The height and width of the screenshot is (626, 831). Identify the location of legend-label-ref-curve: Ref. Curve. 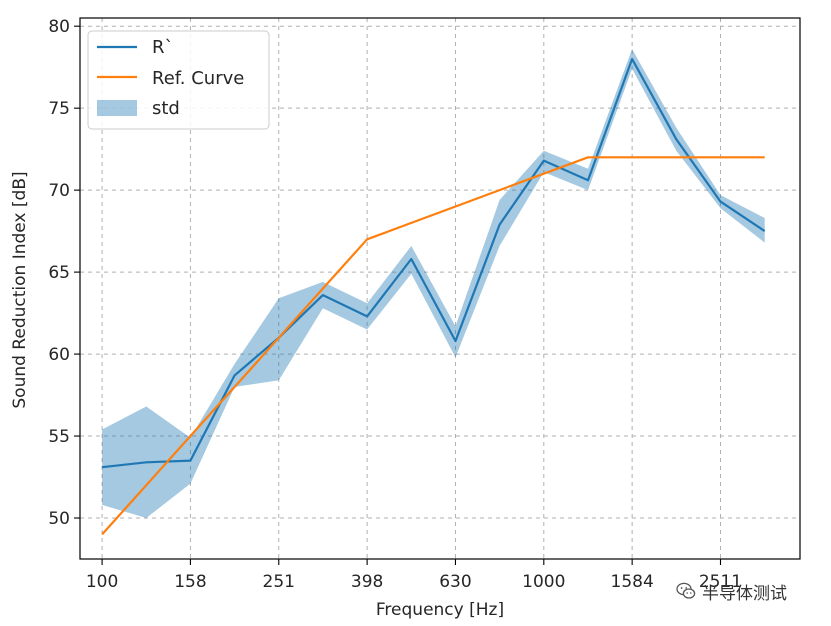
(198, 78).